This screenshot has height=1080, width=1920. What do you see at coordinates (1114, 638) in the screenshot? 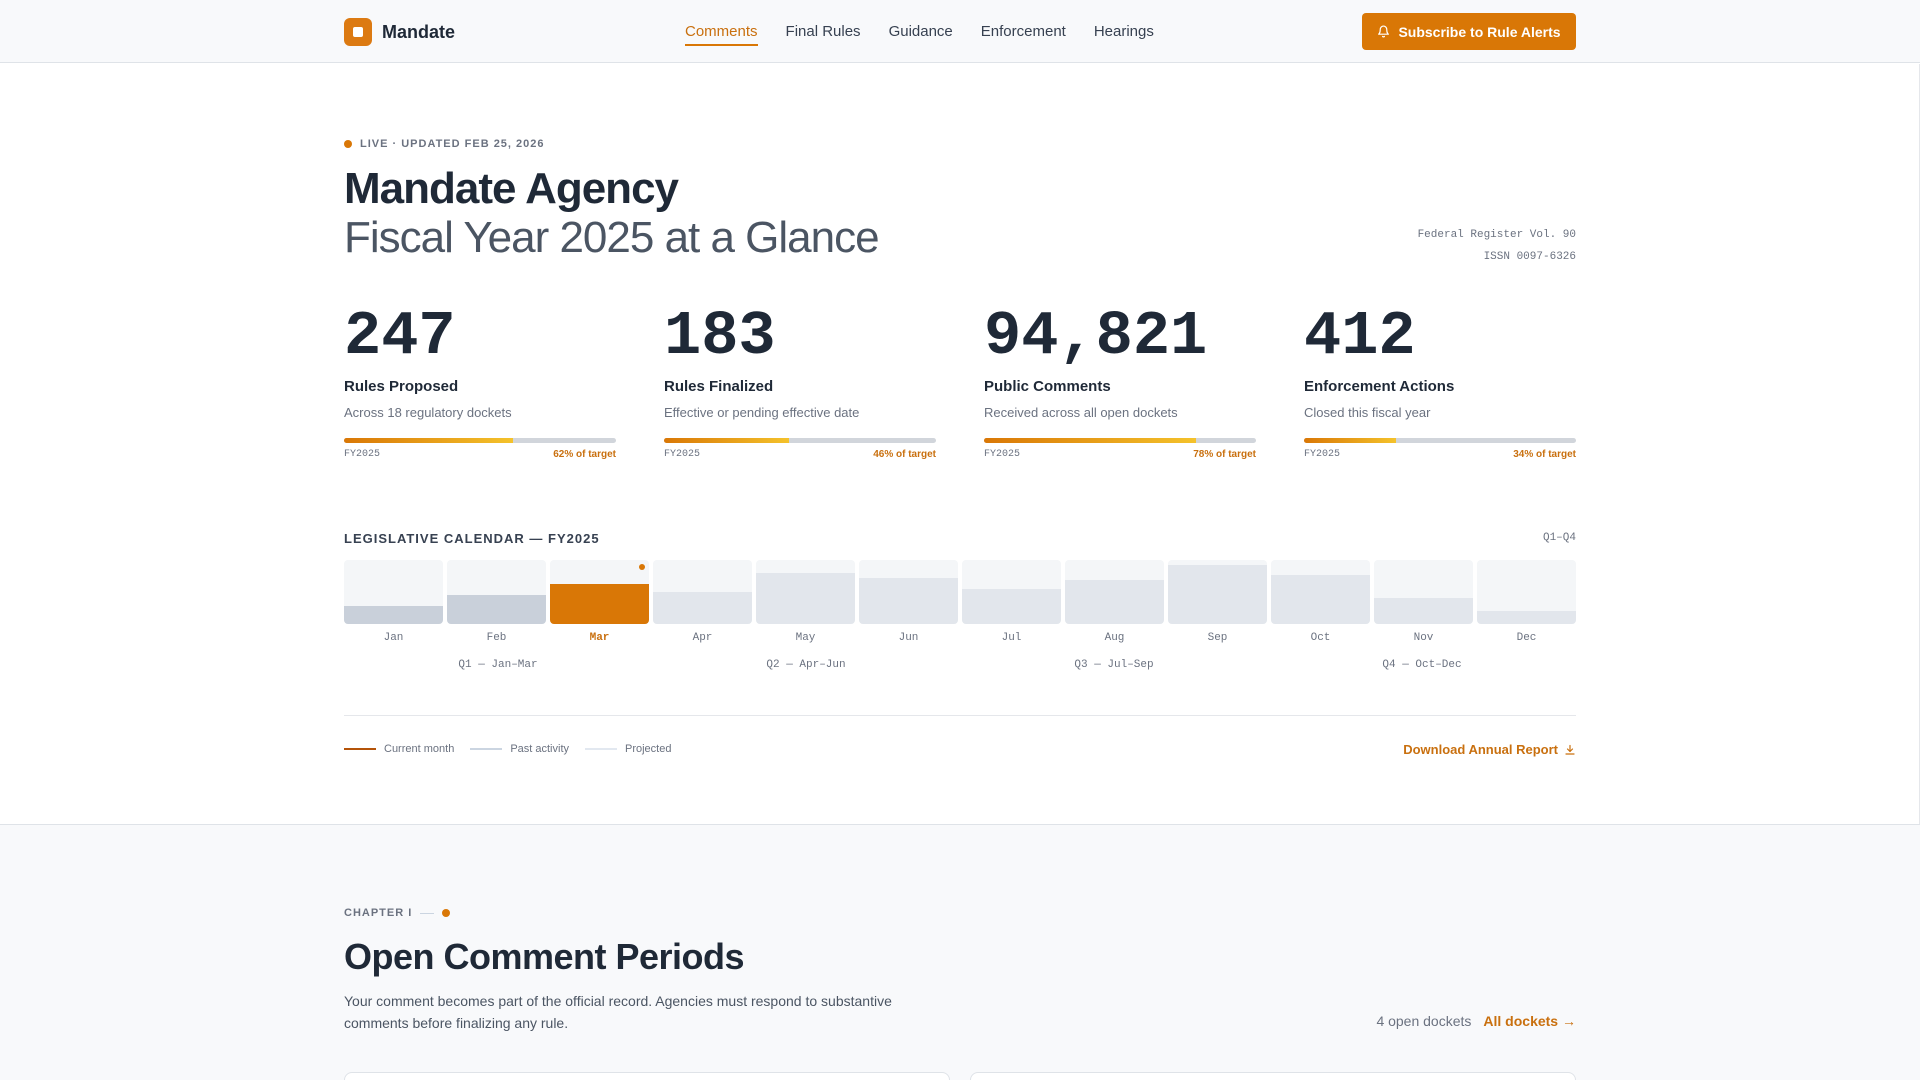
I see `month-label: Aug` at bounding box center [1114, 638].